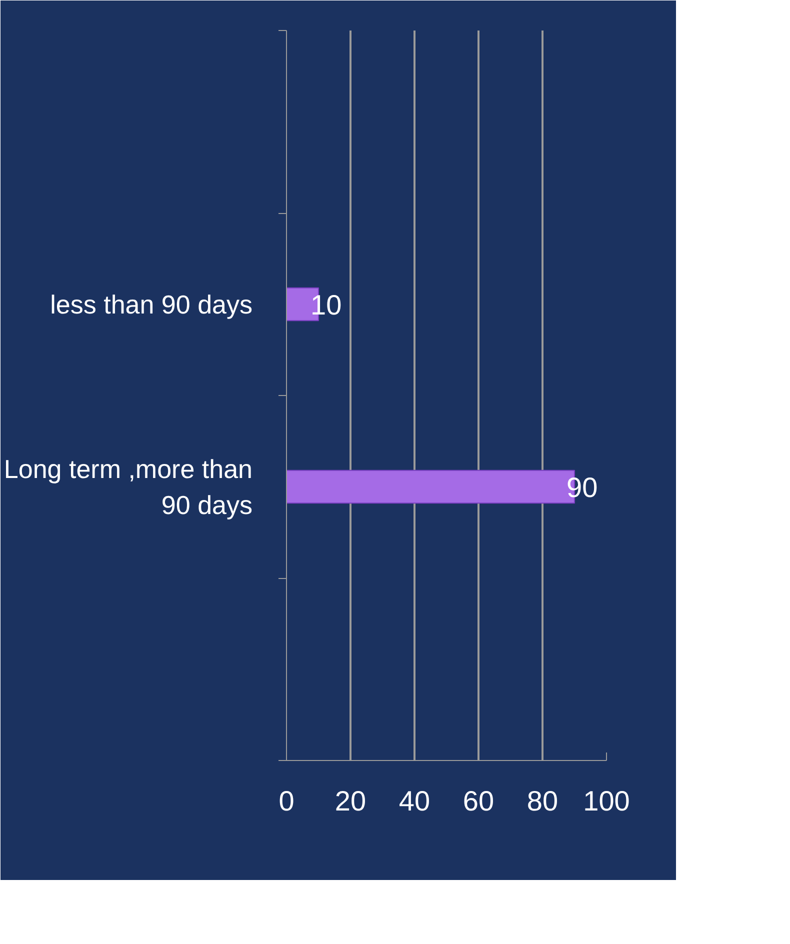  What do you see at coordinates (542, 801) in the screenshot?
I see `x-tick-label: 80` at bounding box center [542, 801].